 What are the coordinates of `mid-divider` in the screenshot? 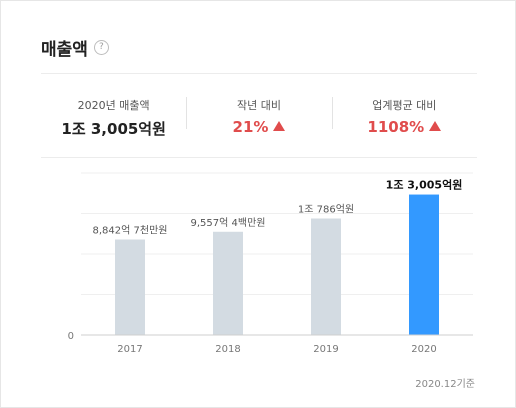 It's located at (259, 157).